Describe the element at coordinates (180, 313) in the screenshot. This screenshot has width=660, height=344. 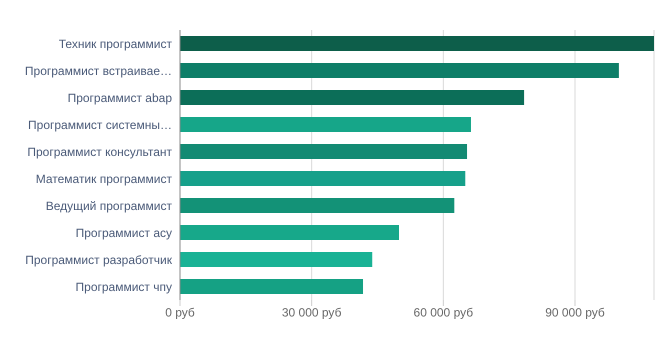
I see `x-tick-label: 0 руб` at that location.